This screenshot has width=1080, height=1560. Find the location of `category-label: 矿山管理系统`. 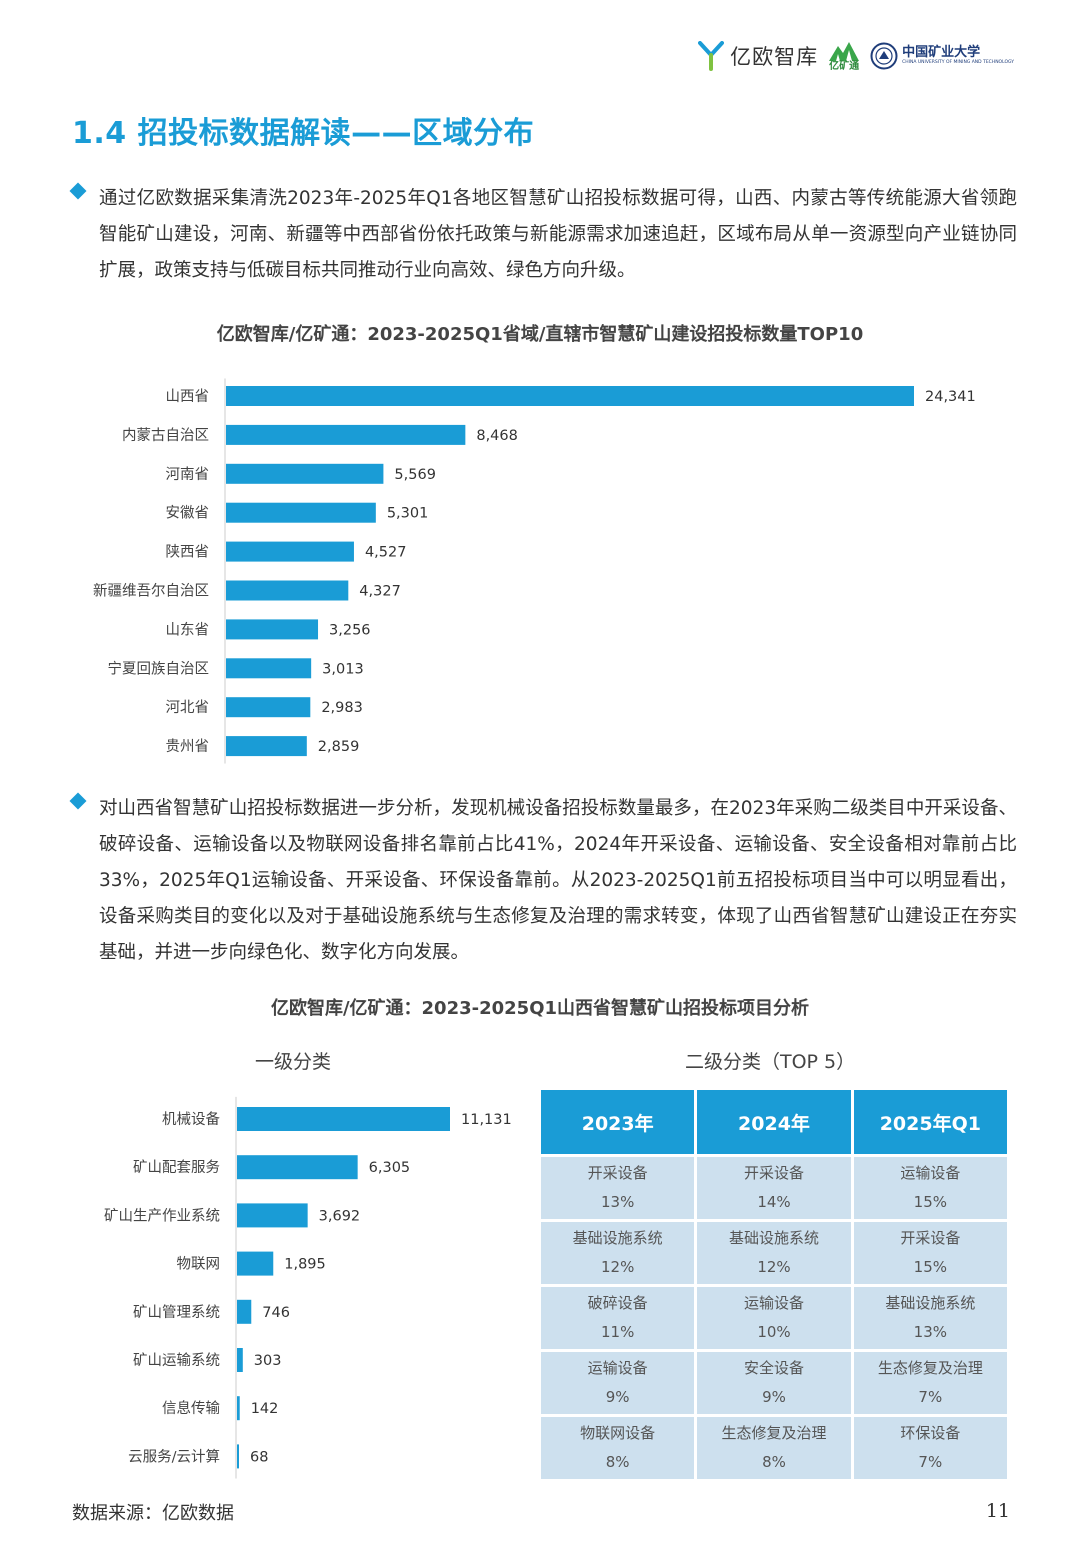

category-label: 矿山管理系统 is located at coordinates (176, 1312).